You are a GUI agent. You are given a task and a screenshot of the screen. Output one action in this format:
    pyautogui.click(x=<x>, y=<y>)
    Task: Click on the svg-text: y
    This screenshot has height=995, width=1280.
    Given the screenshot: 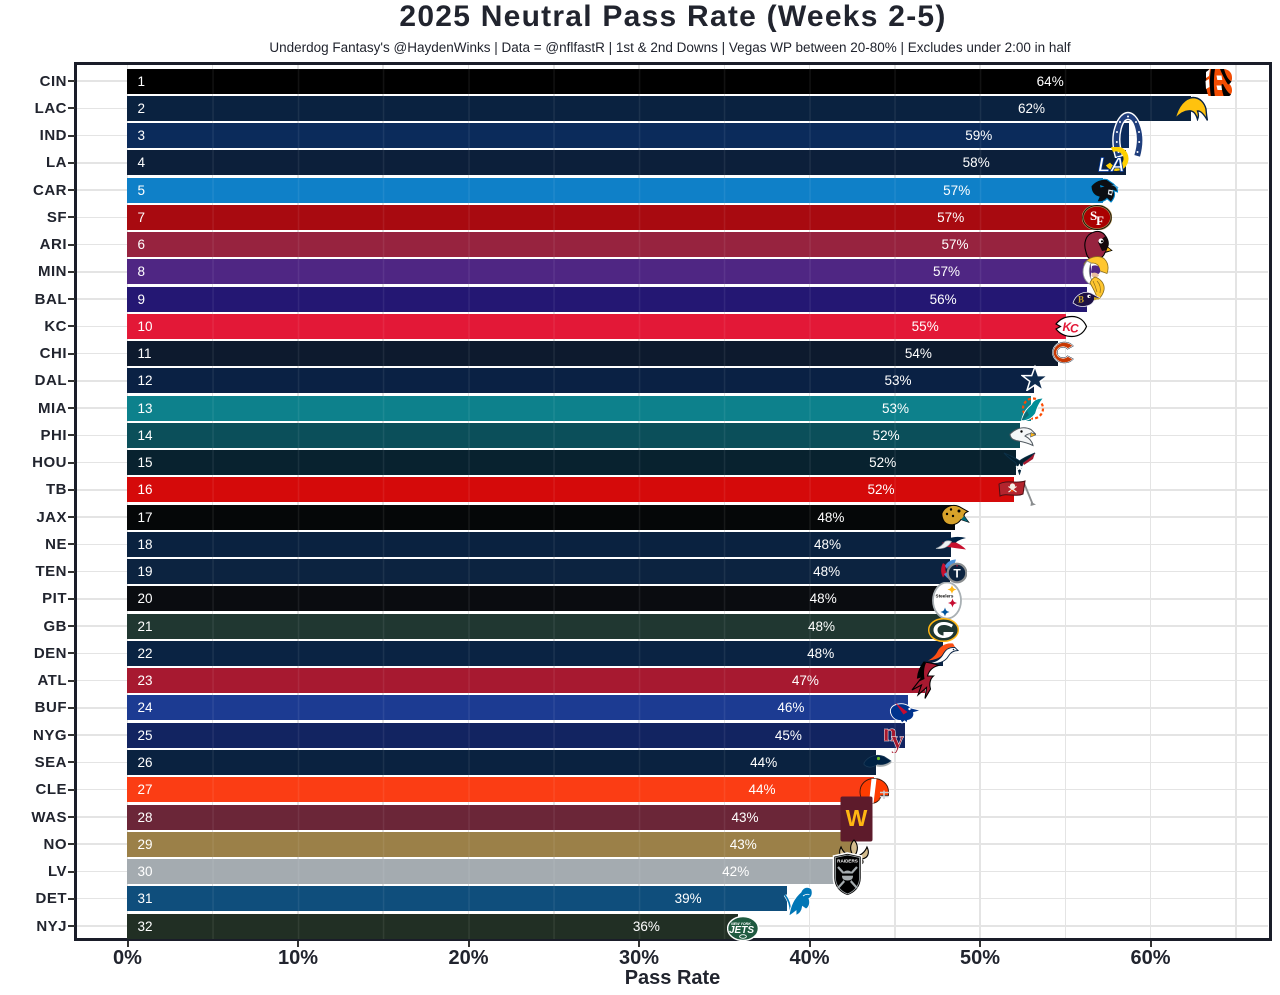 What is the action you would take?
    pyautogui.click(x=897, y=739)
    